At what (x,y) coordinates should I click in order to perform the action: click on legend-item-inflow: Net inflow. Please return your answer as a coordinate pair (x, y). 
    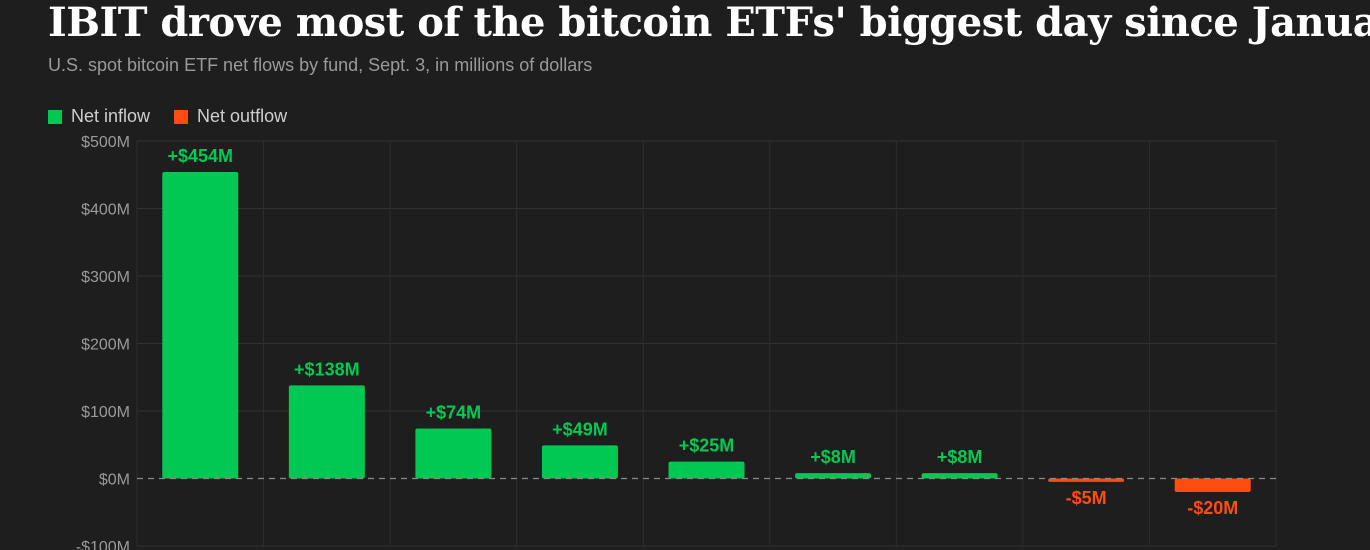
    Looking at the image, I should click on (99, 116).